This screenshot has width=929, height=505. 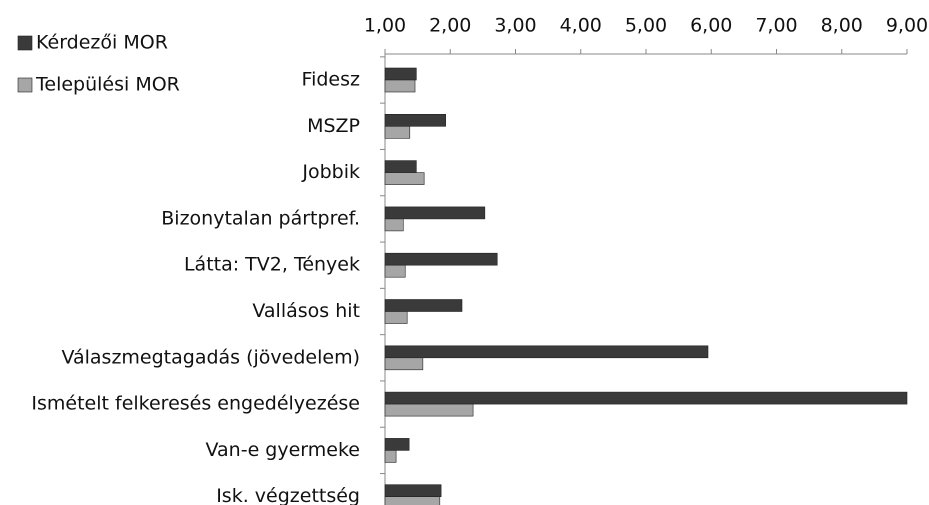 I want to click on x-tick-label: 8,00, so click(x=842, y=26).